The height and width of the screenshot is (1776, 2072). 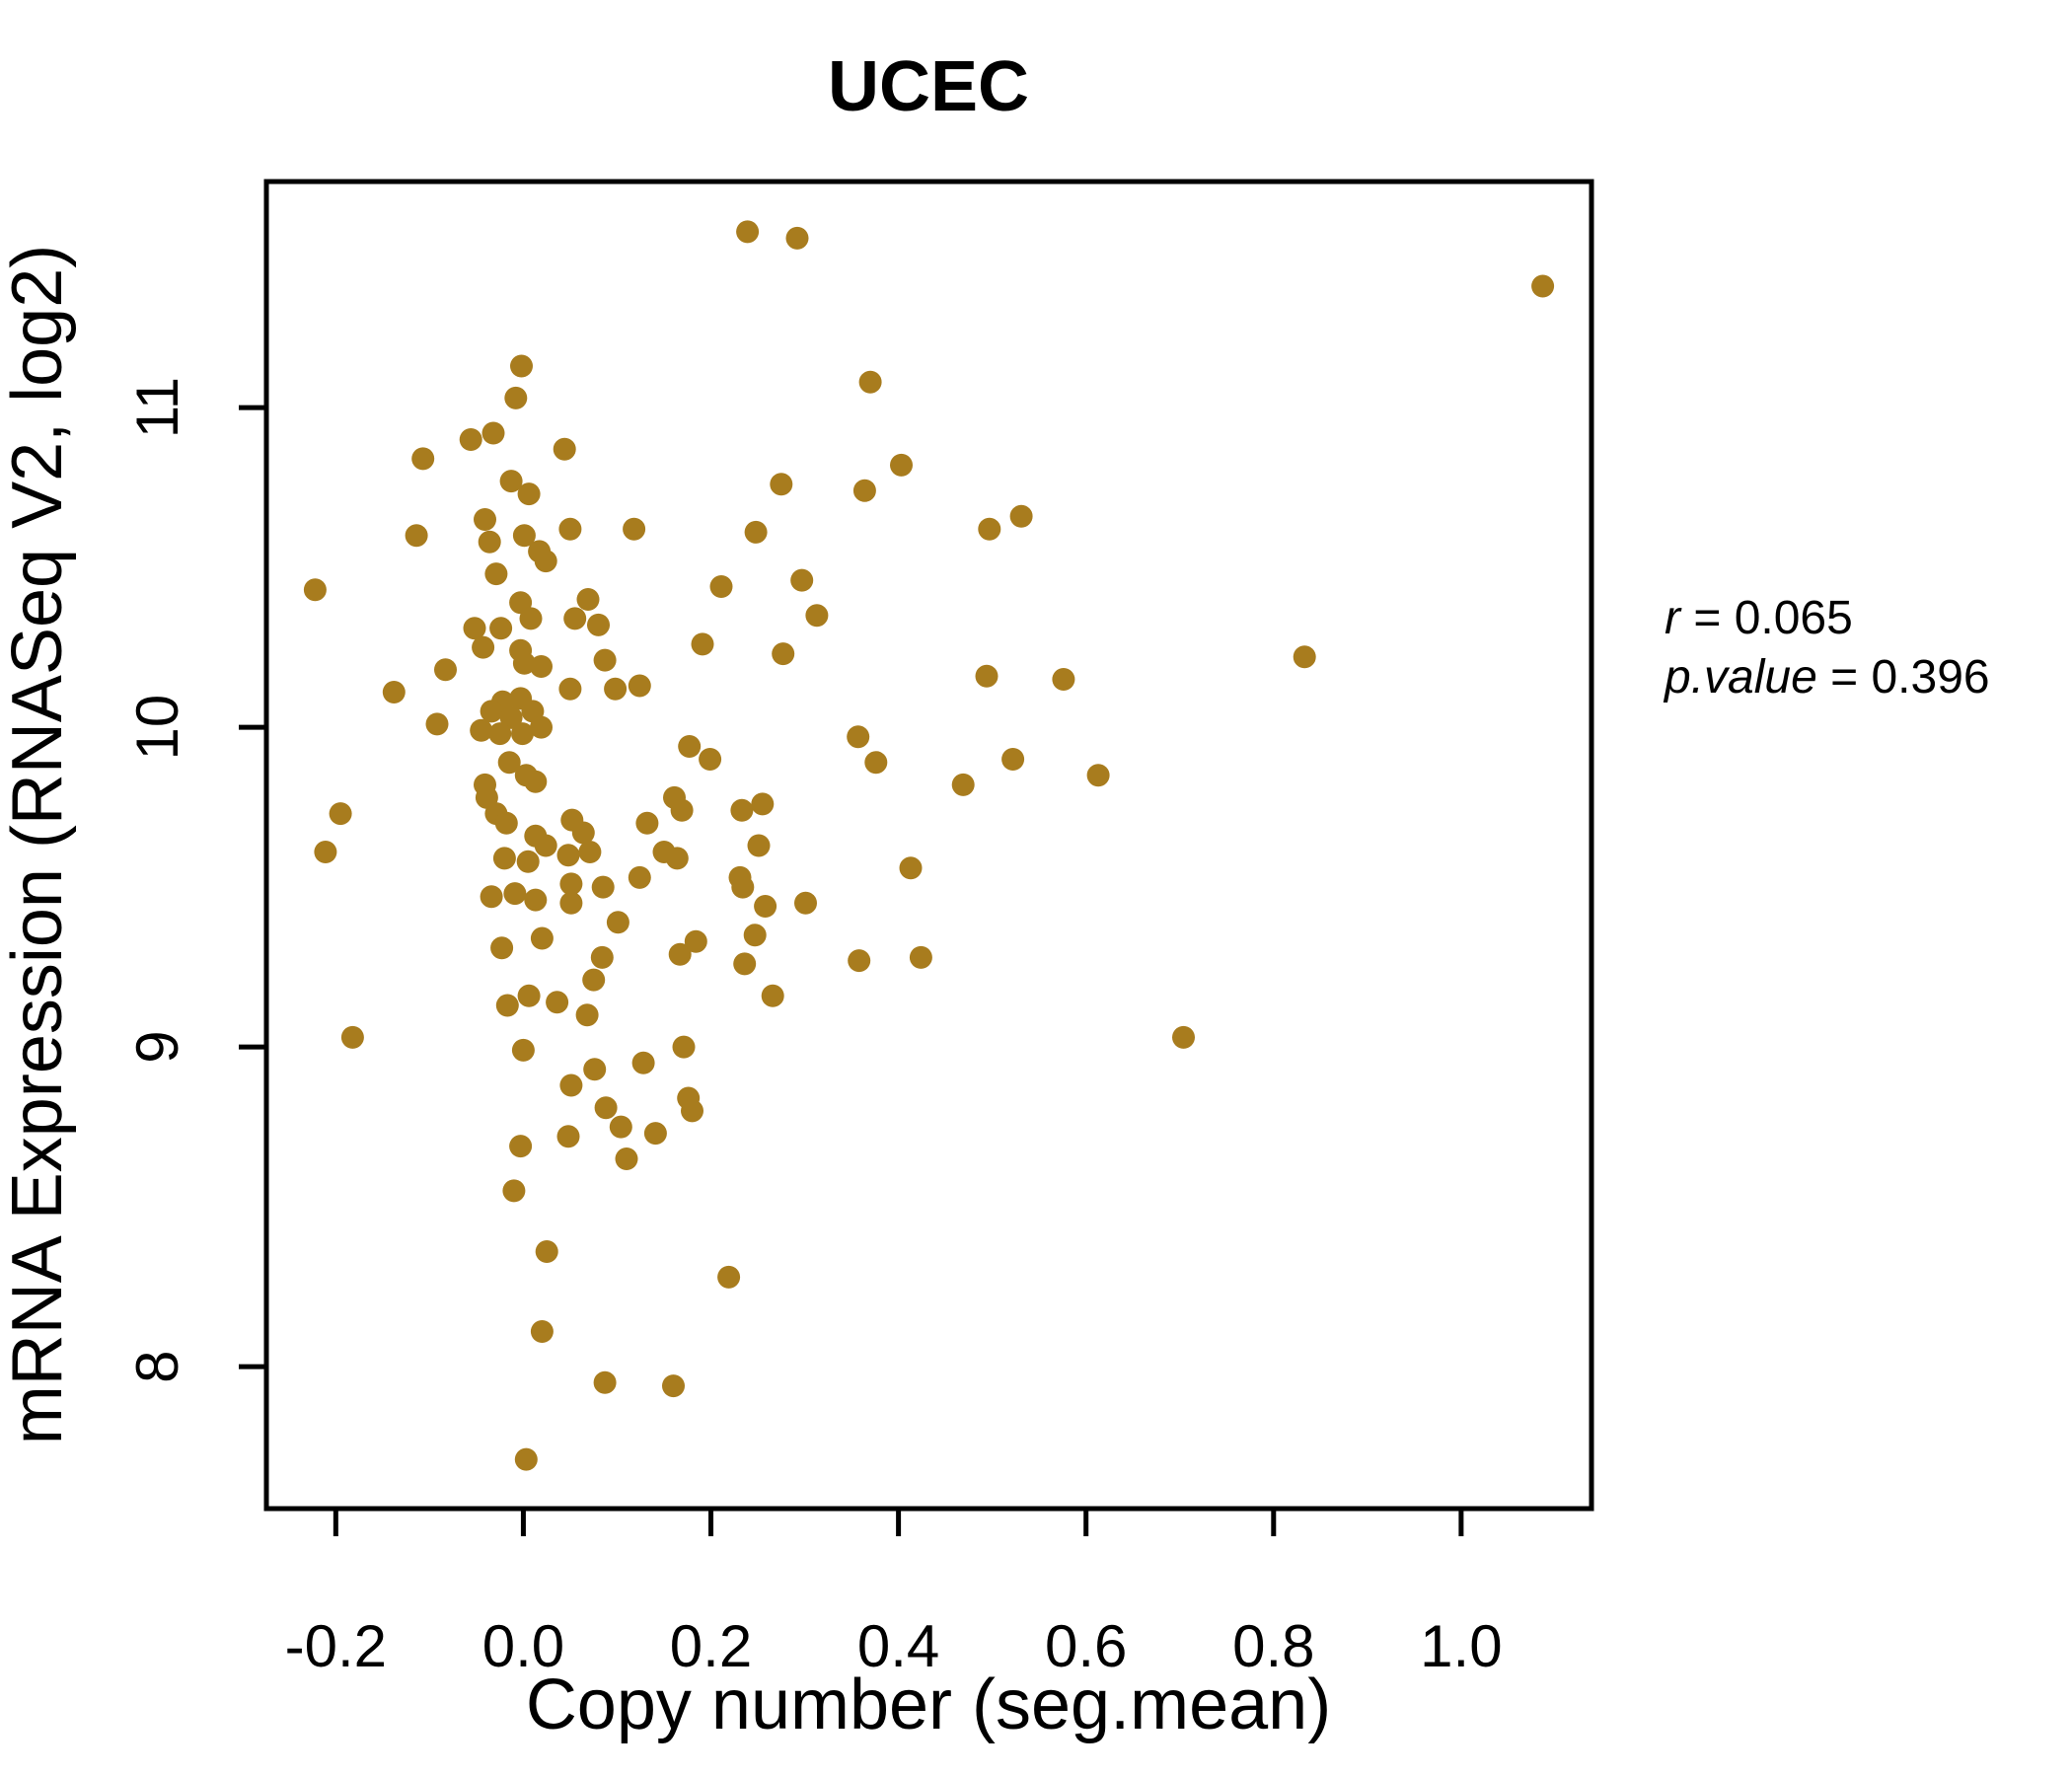 I want to click on x-tick-label: 0.8, so click(x=1273, y=1646).